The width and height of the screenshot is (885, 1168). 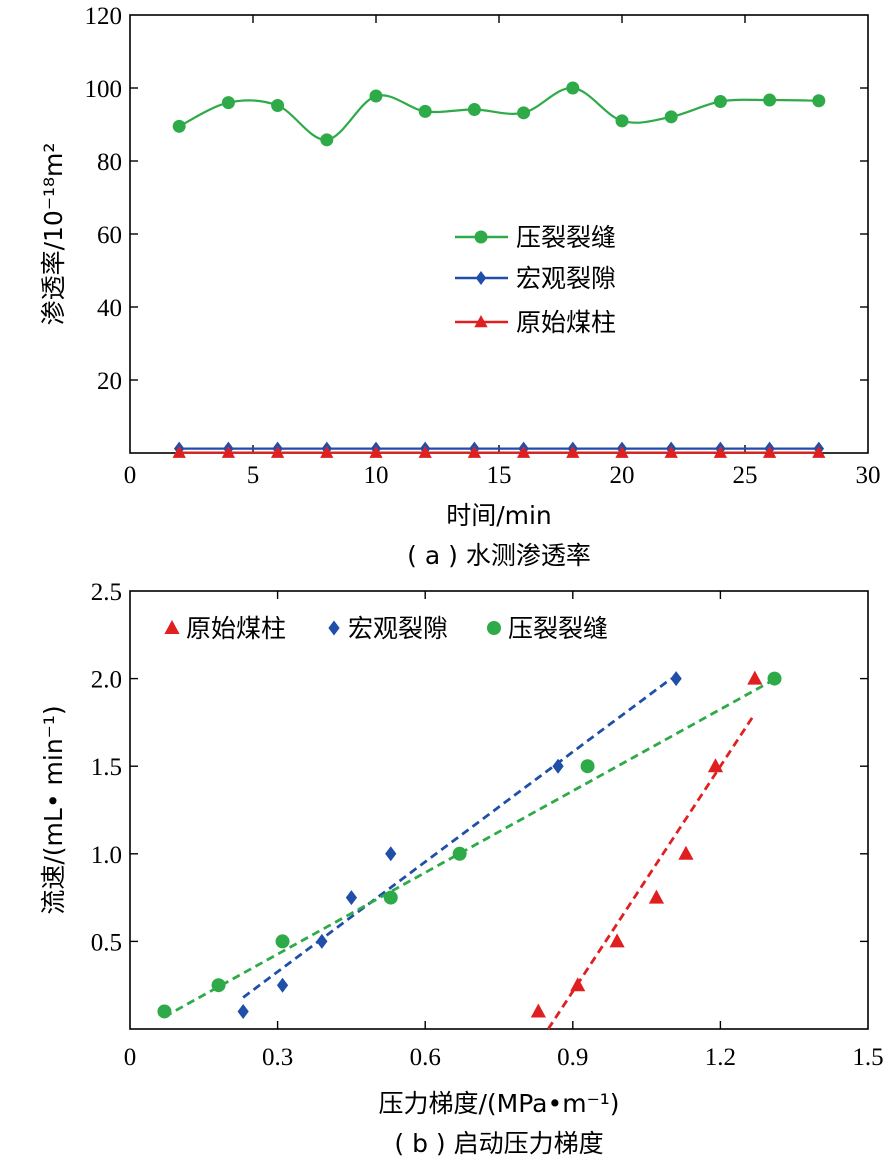 I want to click on chart-b-legend-label: 宏观裂隙, so click(x=398, y=628).